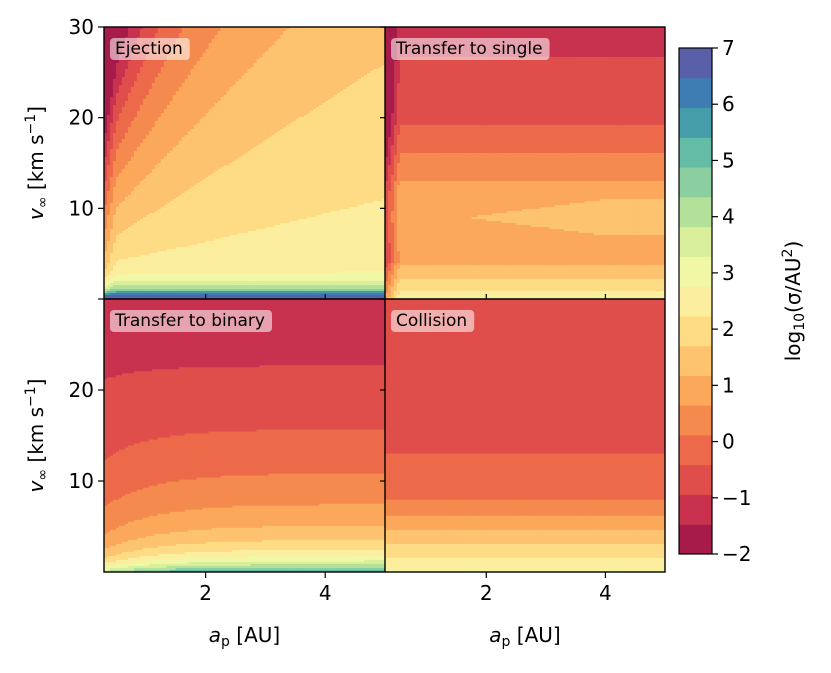 The image size is (831, 673). What do you see at coordinates (191, 321) in the screenshot?
I see `panel-title-box` at bounding box center [191, 321].